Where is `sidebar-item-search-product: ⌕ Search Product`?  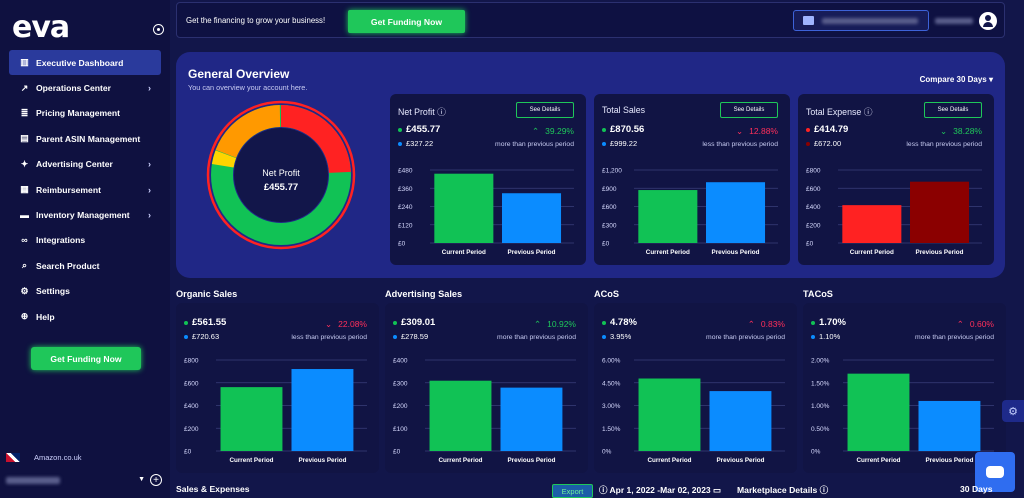 sidebar-item-search-product: ⌕ Search Product is located at coordinates (85, 265).